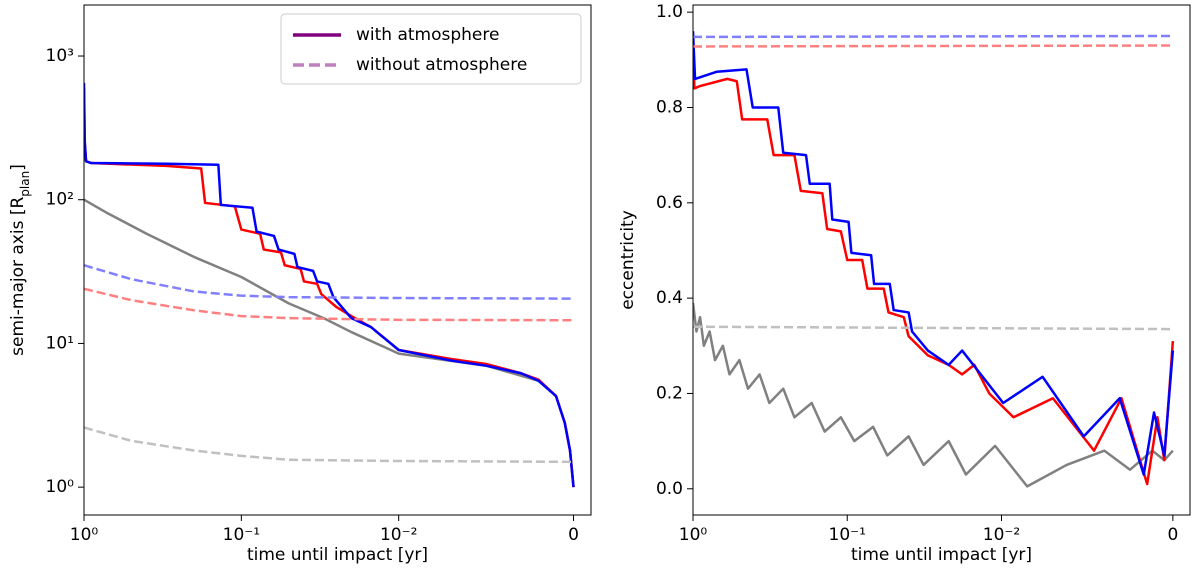 Image resolution: width=1200 pixels, height=579 pixels. Describe the element at coordinates (60, 200) in the screenshot. I see `y-tick-label: 10²` at that location.